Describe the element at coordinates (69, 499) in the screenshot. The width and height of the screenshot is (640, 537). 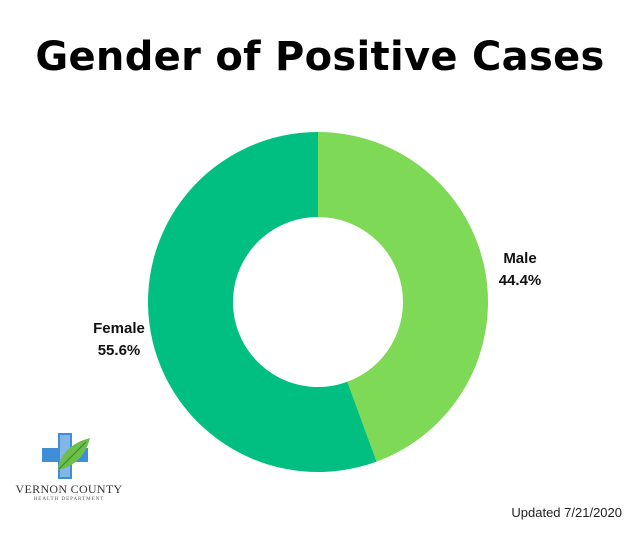
I see `logo-subtitle: HEALTH DEPARTMENT` at that location.